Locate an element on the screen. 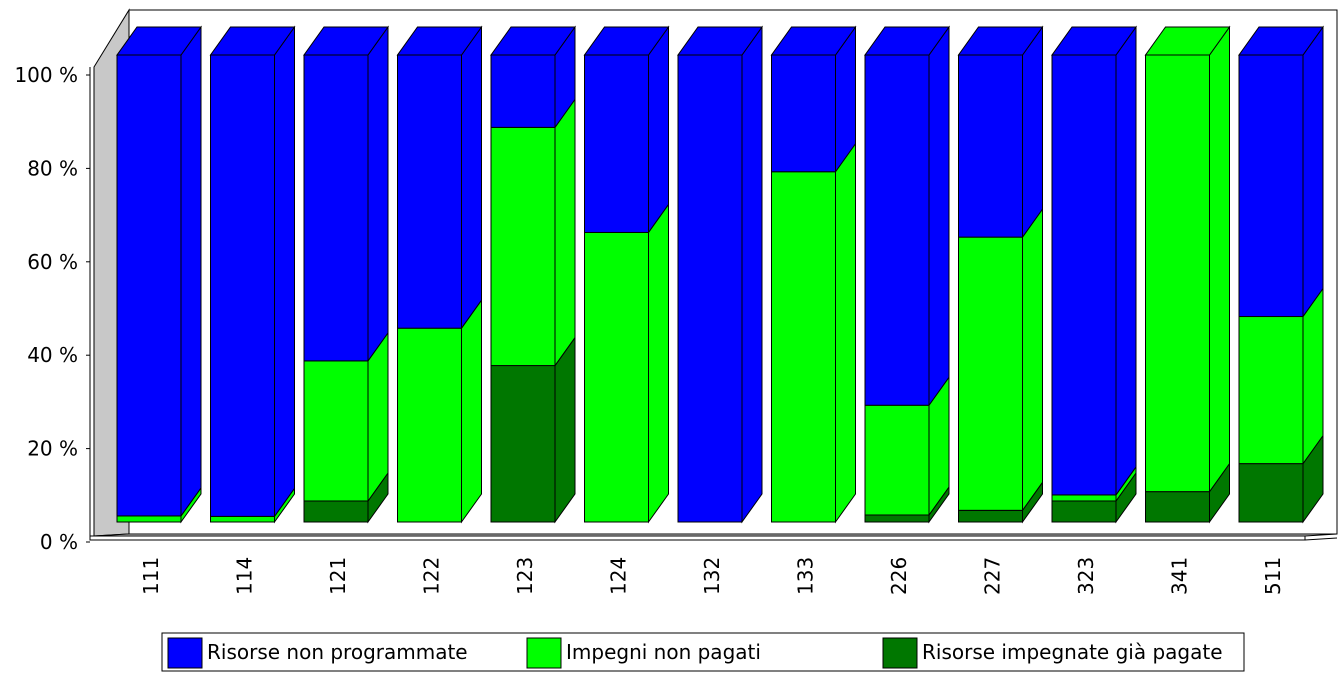  x-tick-label: 111 is located at coordinates (151, 576).